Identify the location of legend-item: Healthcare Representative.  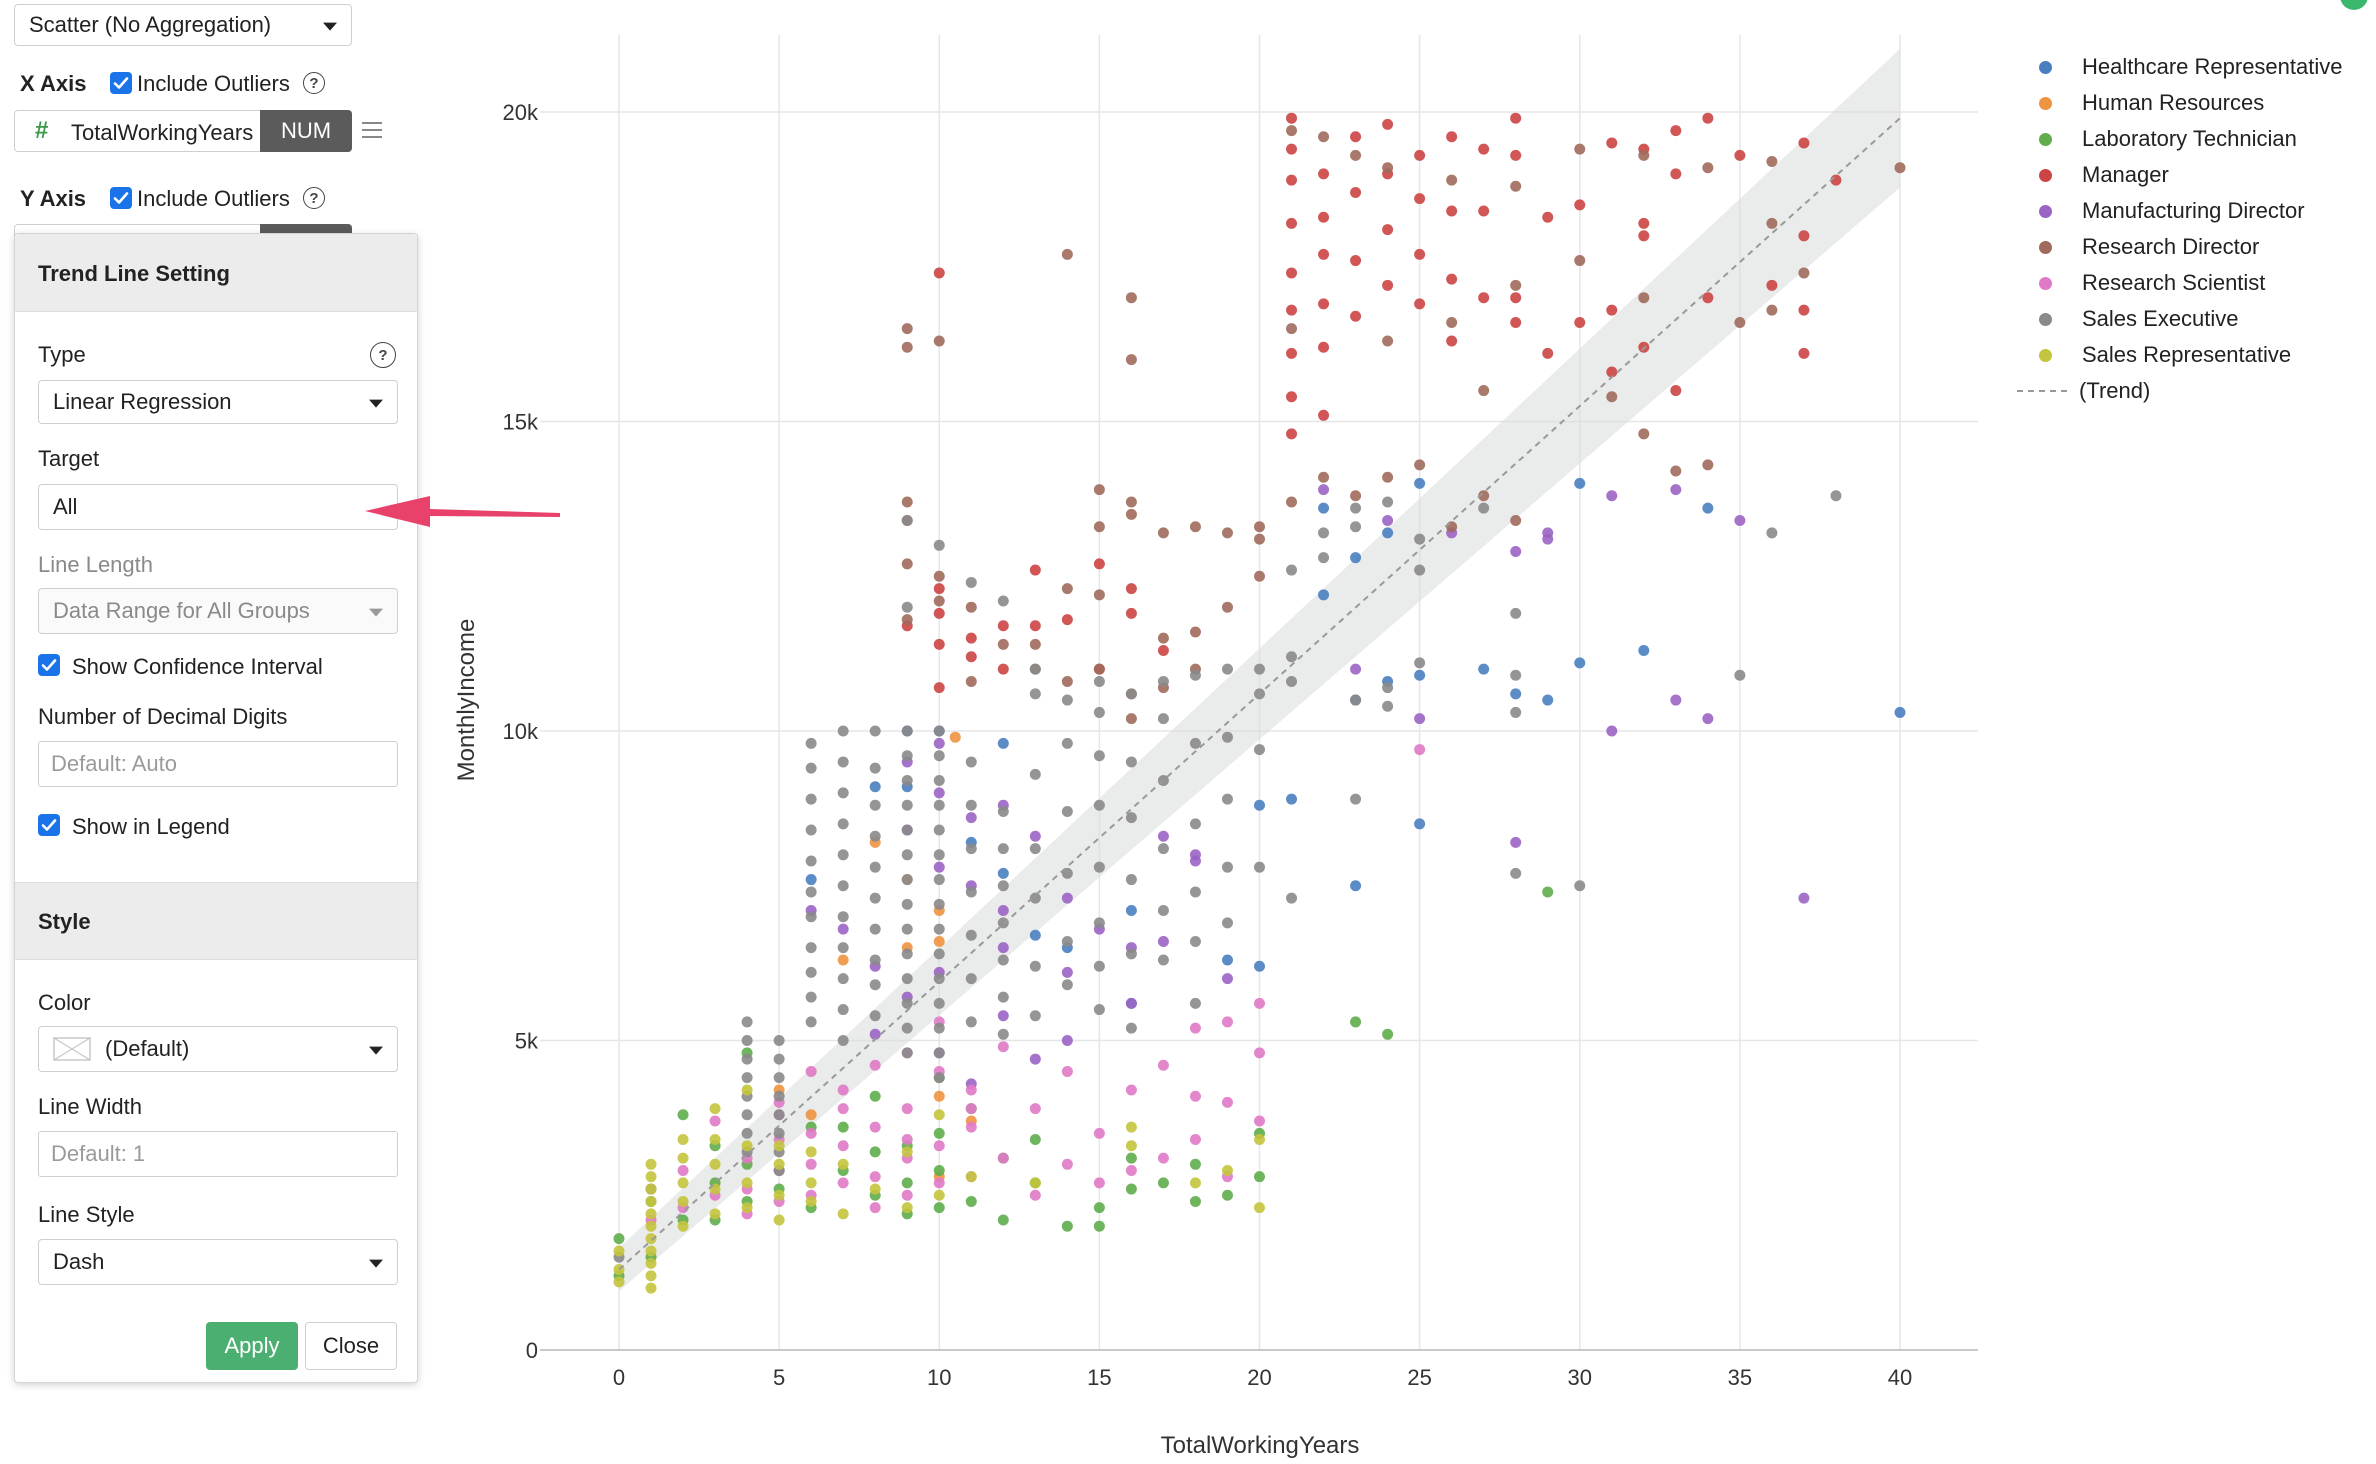
(2181, 67).